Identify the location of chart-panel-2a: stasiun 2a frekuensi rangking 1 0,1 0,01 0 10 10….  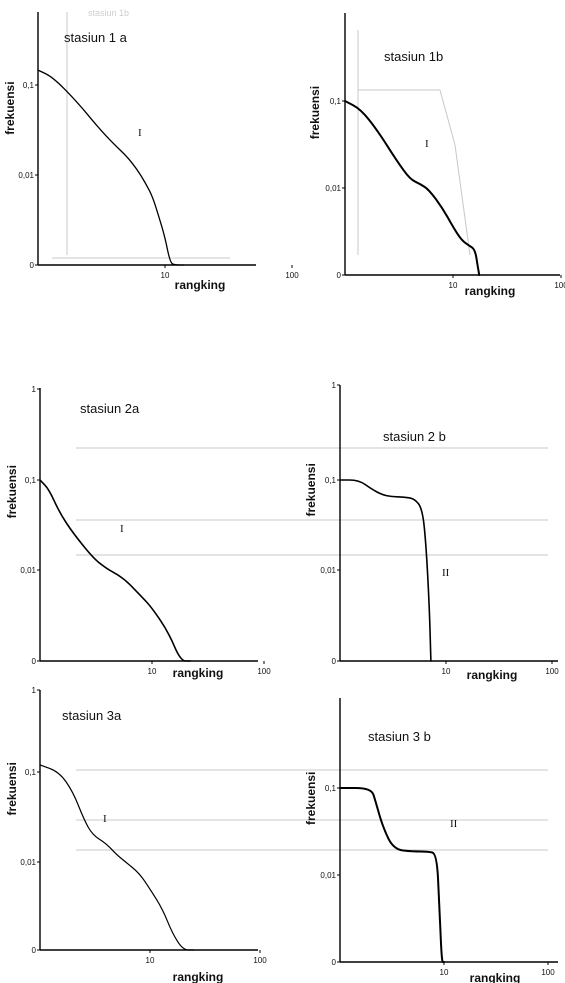
(138, 532).